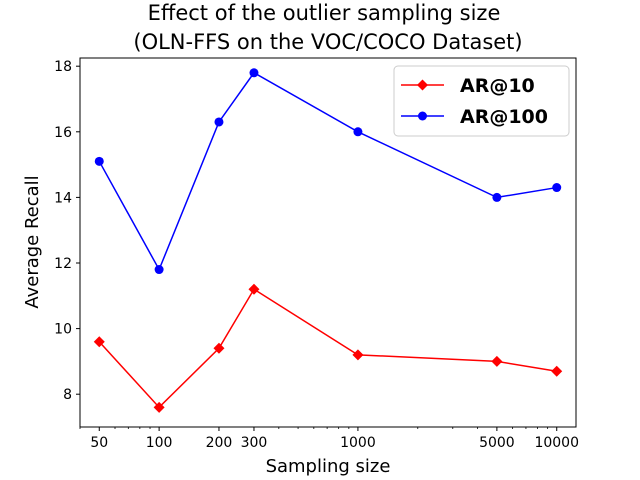  Describe the element at coordinates (422, 85) in the screenshot. I see `legend-marker-ar10` at that location.